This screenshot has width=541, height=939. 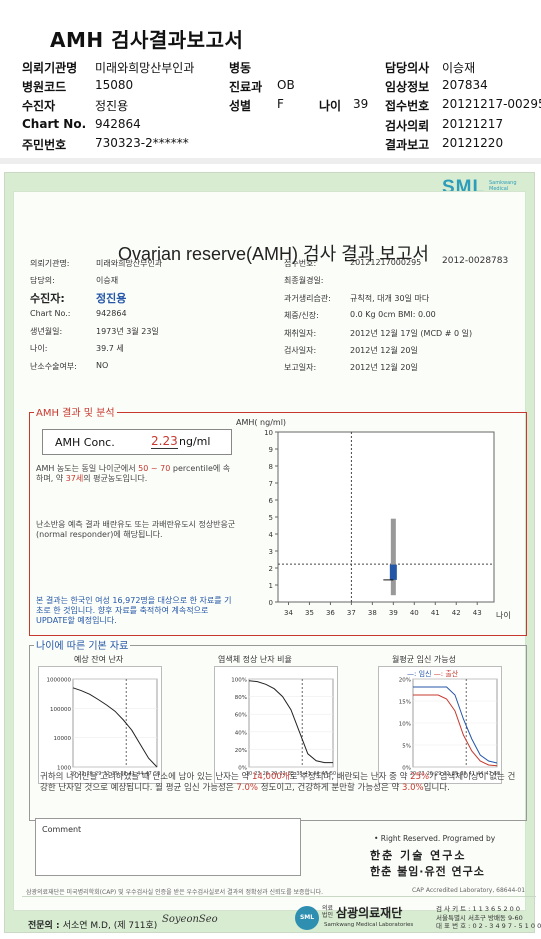 What do you see at coordinates (386, 517) in the screenshot?
I see `amh-plot-area` at bounding box center [386, 517].